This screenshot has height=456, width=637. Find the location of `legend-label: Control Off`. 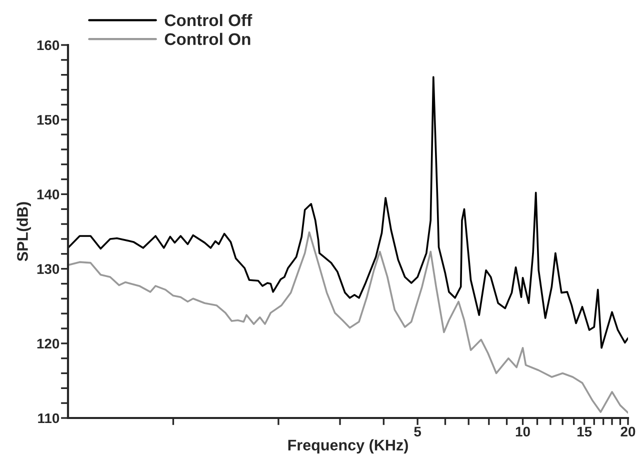

legend-label: Control Off is located at coordinates (208, 20).